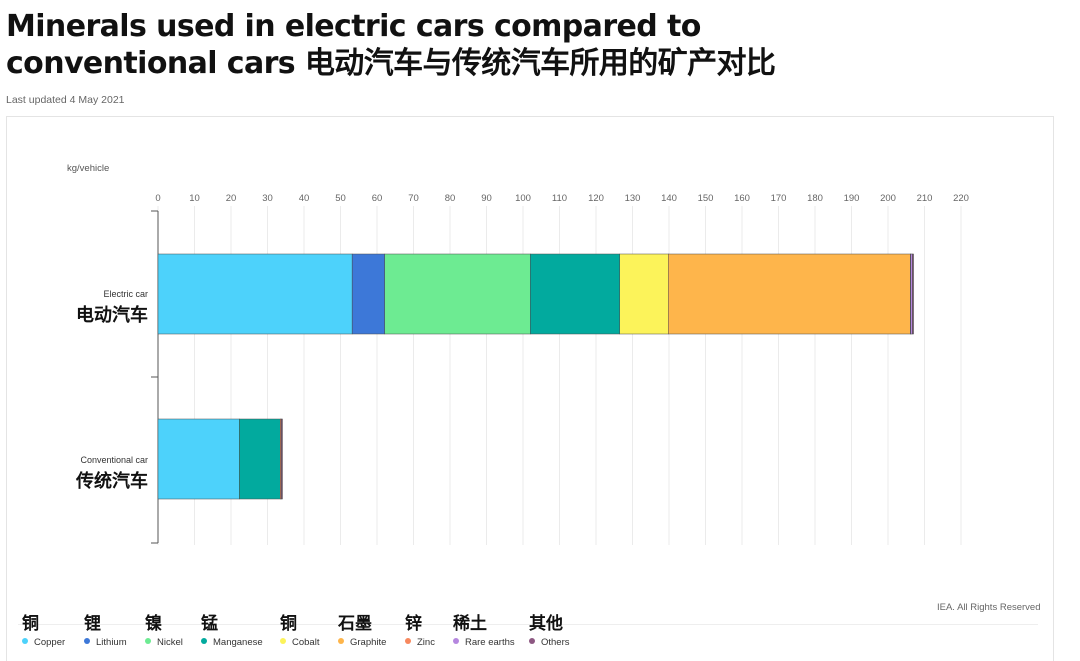 This screenshot has width=1080, height=661. I want to click on legend-label-zh: 稀土, so click(470, 624).